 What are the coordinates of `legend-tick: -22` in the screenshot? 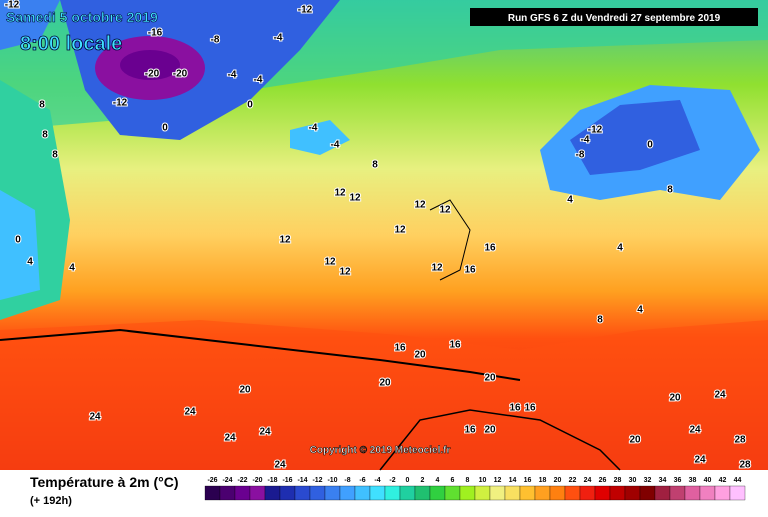 It's located at (242, 480).